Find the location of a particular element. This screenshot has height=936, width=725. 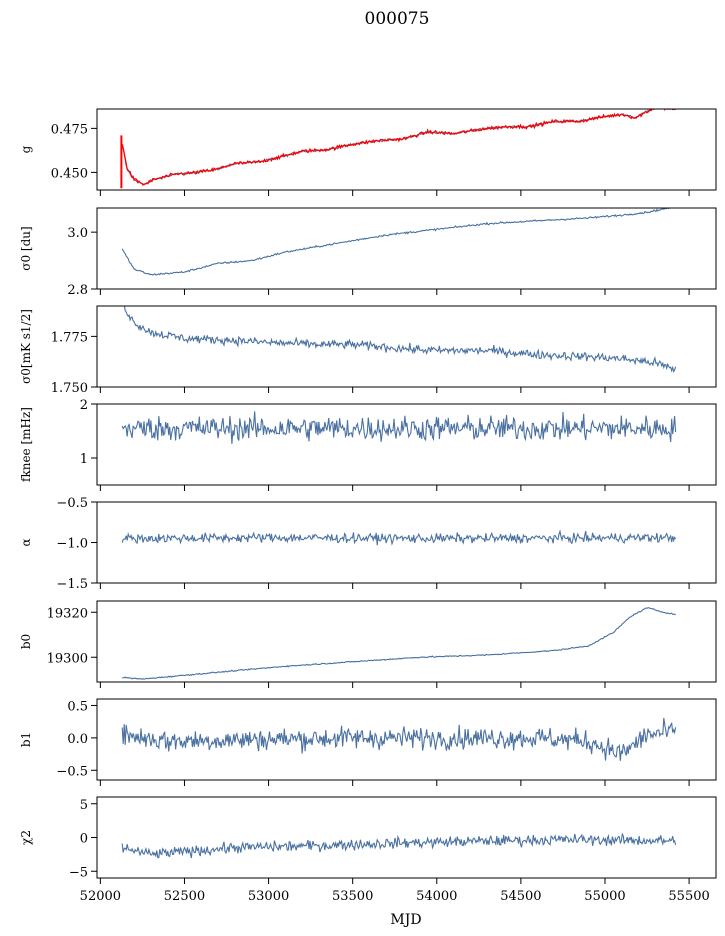

y-tick-label: 0.5 is located at coordinates (77, 706).